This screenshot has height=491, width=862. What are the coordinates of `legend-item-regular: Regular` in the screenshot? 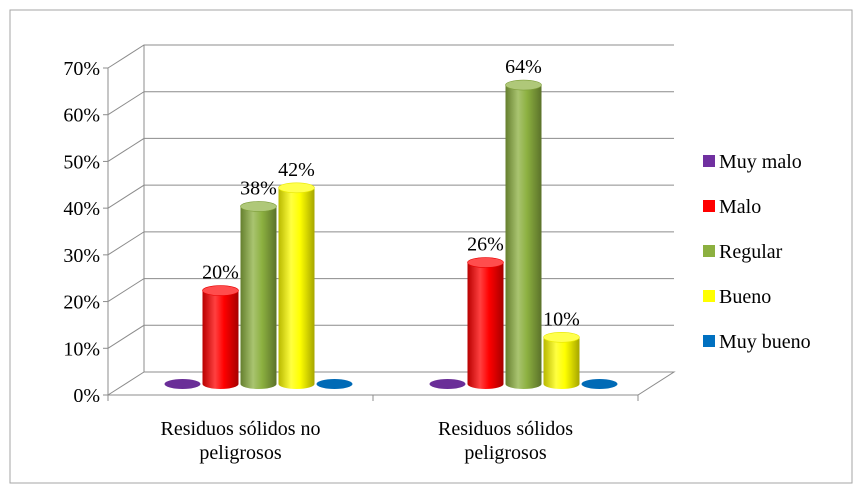 It's located at (743, 252).